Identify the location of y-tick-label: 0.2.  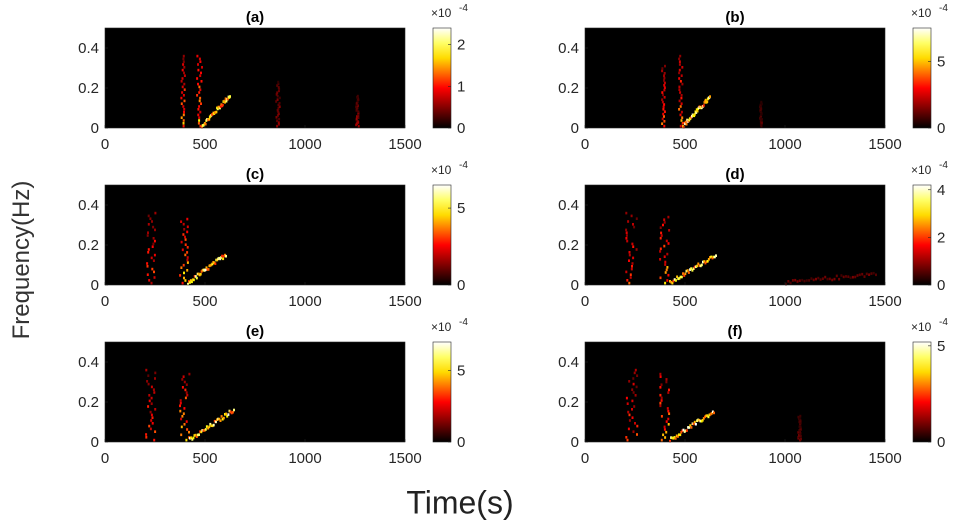
(568, 245).